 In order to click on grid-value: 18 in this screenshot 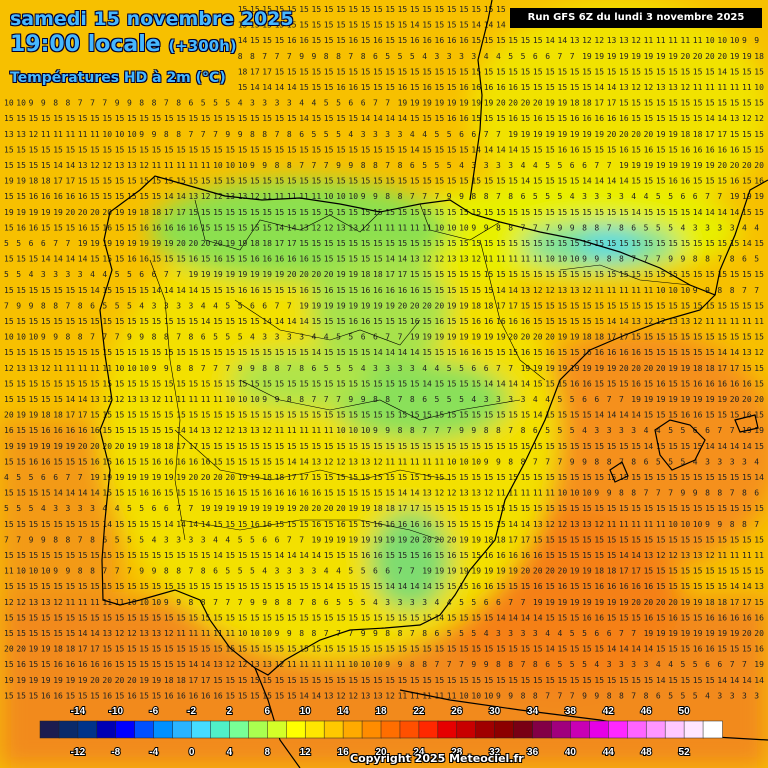, I will do `click(587, 337)`.